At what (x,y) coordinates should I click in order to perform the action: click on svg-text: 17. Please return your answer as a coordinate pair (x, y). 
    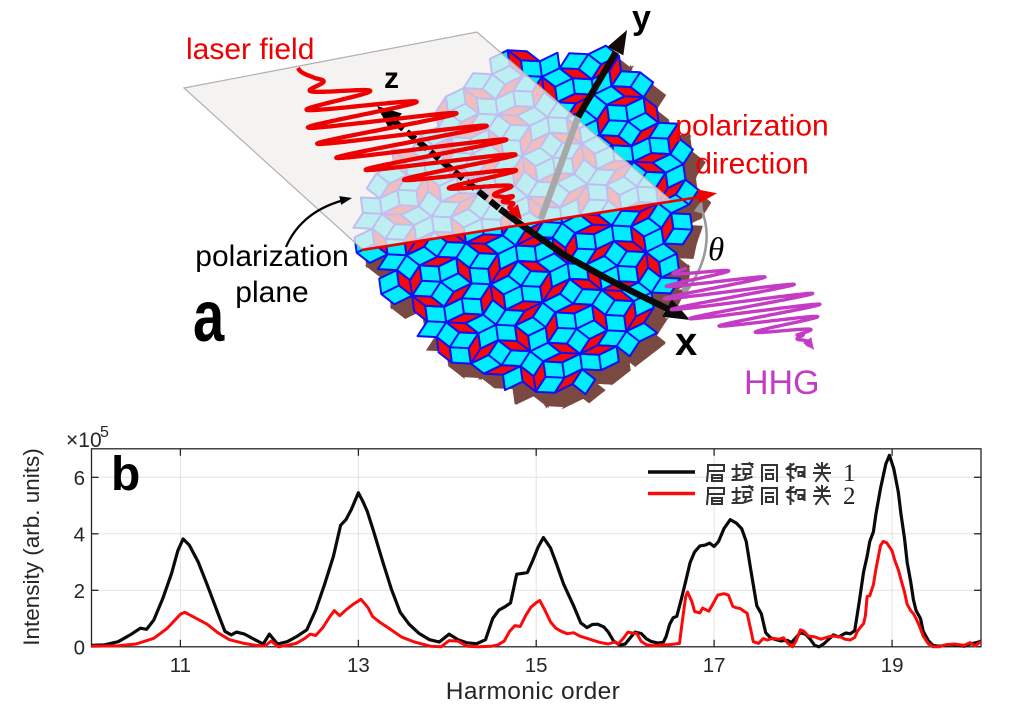
    Looking at the image, I should click on (714, 665).